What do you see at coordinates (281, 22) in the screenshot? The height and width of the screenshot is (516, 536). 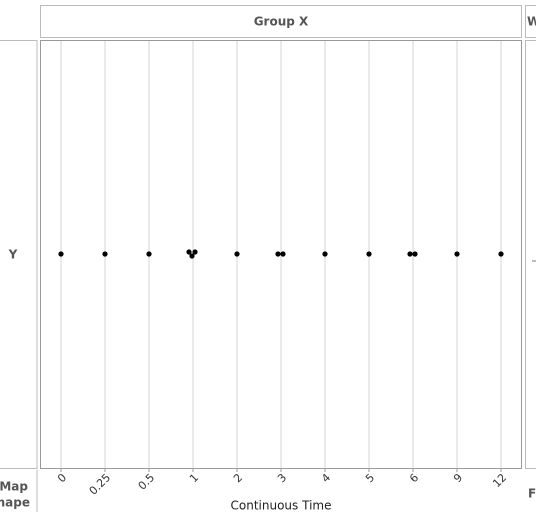 I see `group-title: Group X` at bounding box center [281, 22].